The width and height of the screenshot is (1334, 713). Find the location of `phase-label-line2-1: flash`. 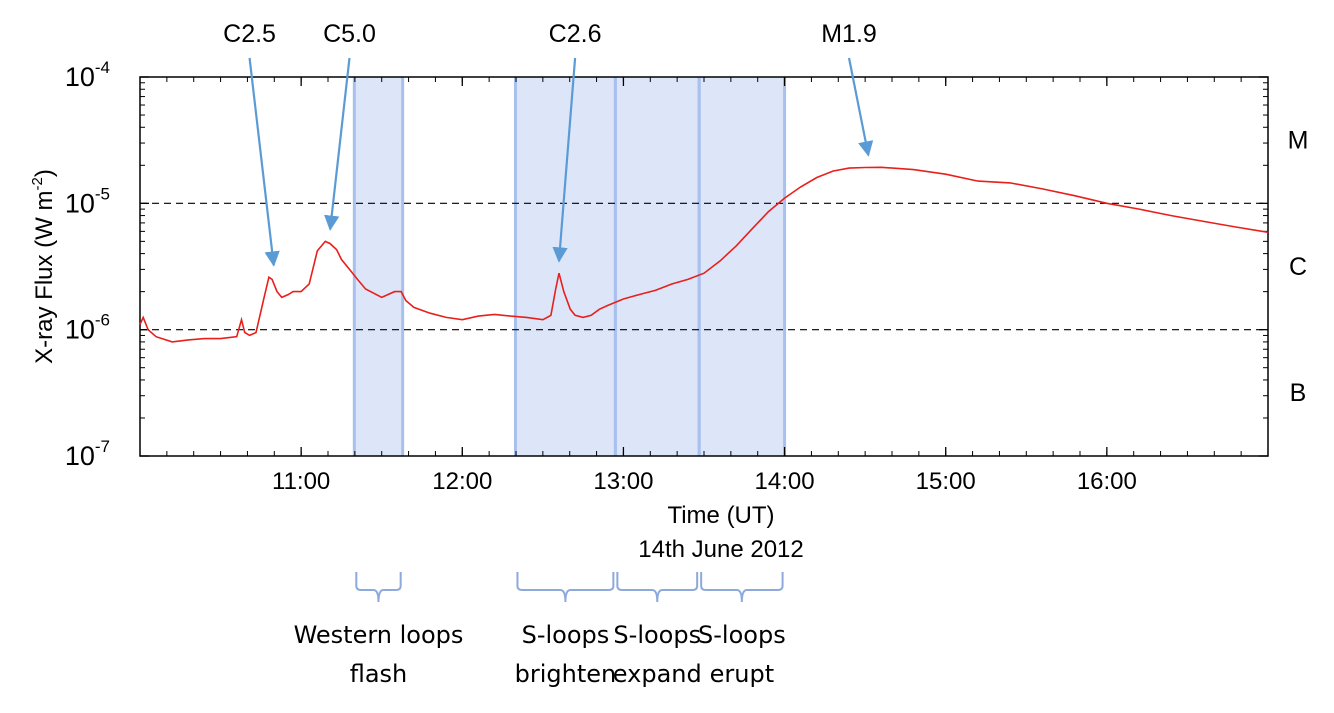

phase-label-line2-1: flash is located at coordinates (379, 674).